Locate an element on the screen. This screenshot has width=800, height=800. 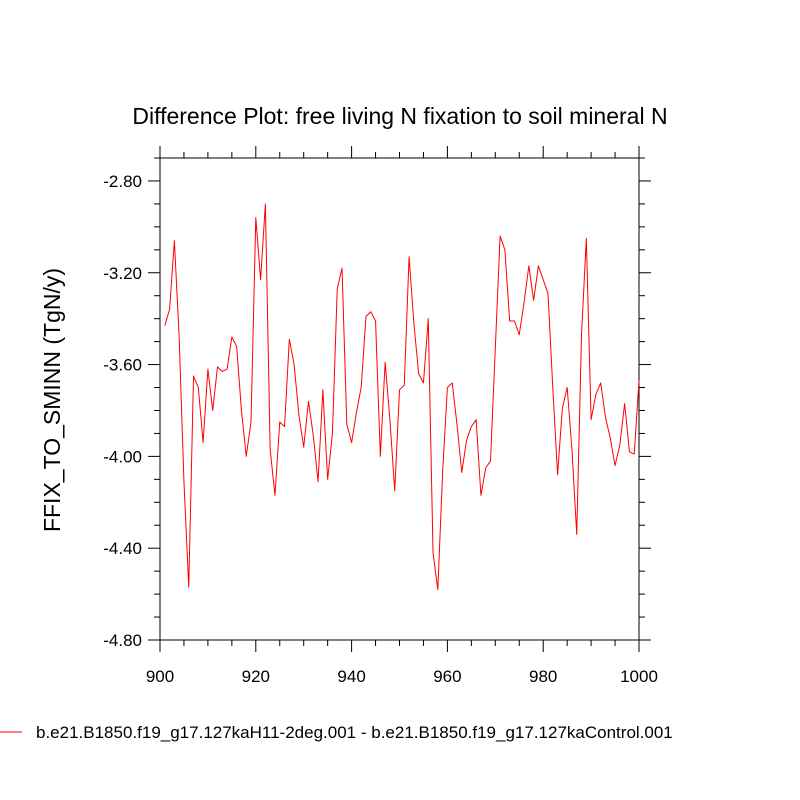
y-tick-label: -4.80 is located at coordinates (122, 640).